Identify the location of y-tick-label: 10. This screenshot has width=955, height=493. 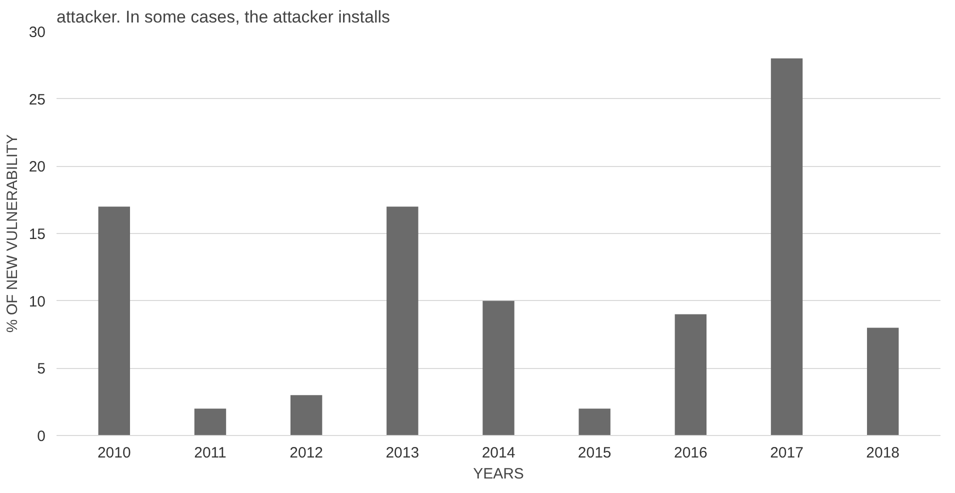
(37, 301).